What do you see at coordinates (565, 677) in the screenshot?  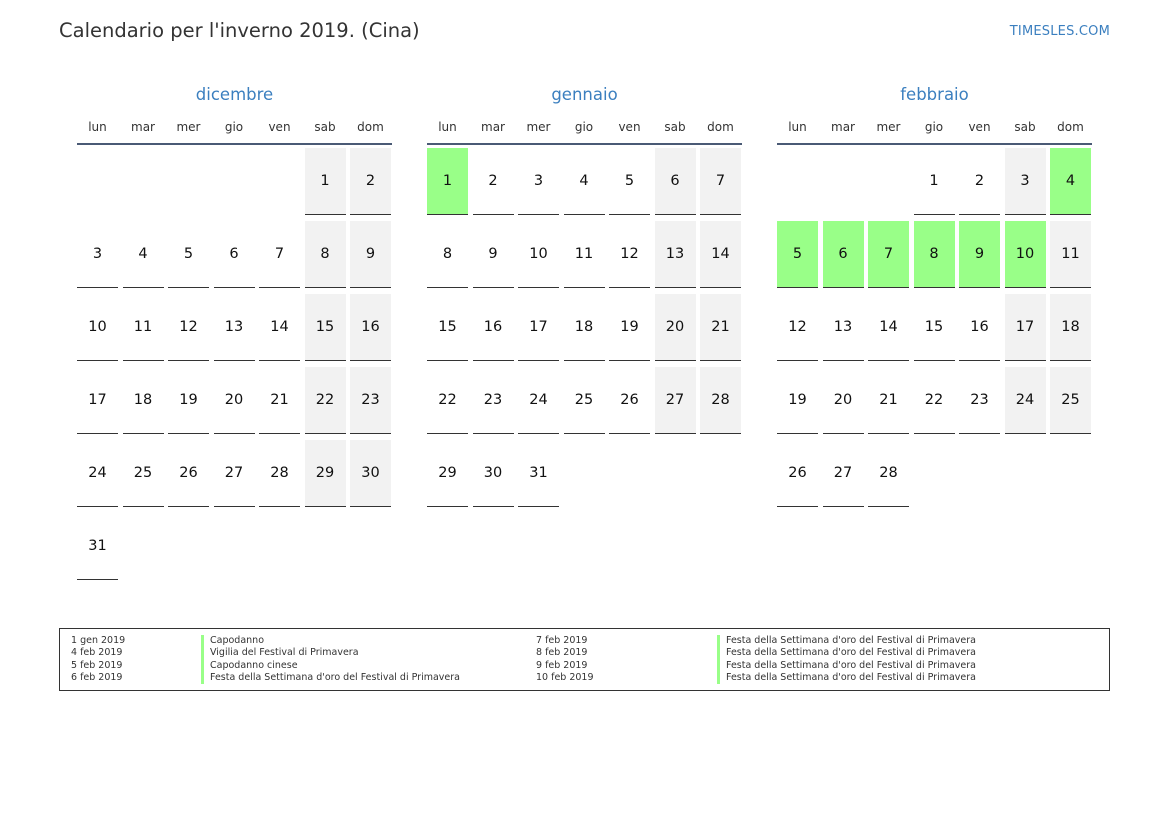 I see `legend-date: 10 feb 2019` at bounding box center [565, 677].